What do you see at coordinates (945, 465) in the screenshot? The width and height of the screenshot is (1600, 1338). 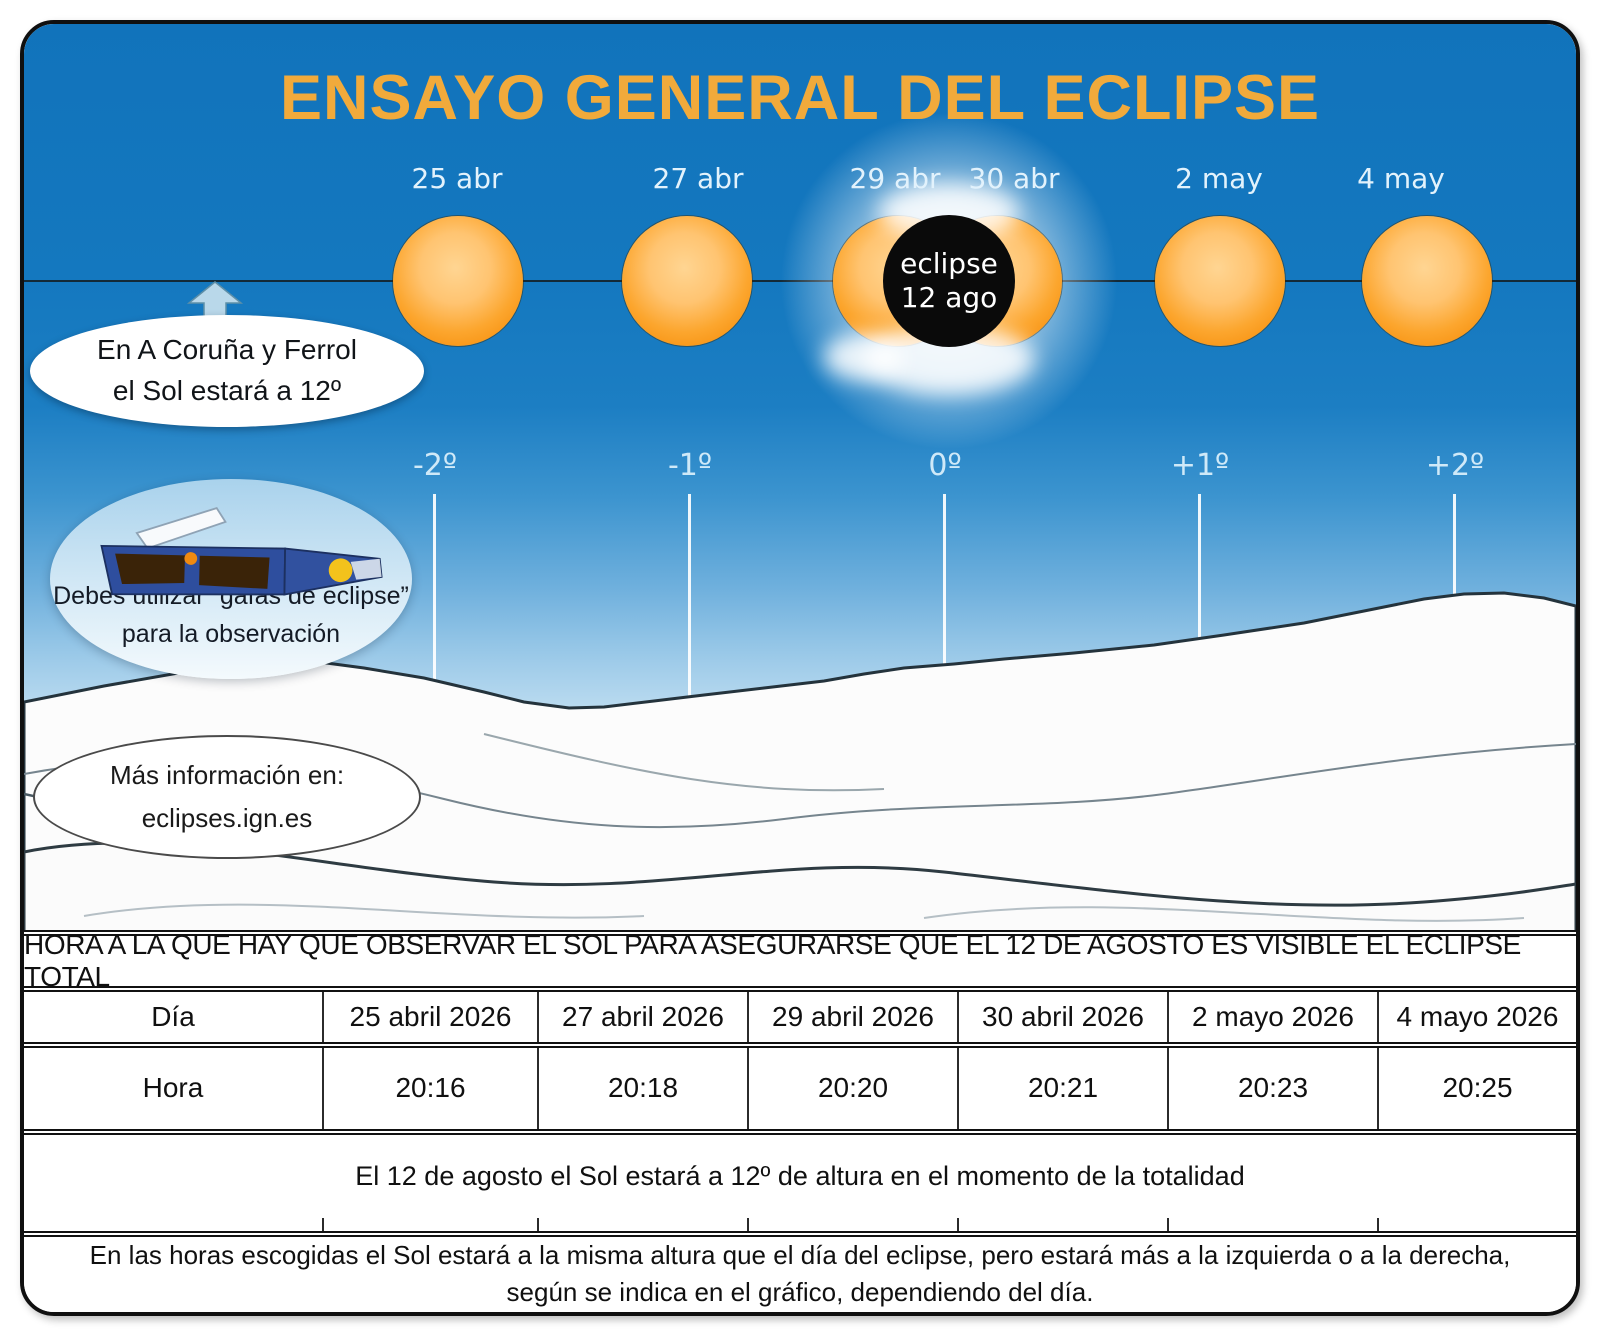 I see `offset-label-zero: 0º` at bounding box center [945, 465].